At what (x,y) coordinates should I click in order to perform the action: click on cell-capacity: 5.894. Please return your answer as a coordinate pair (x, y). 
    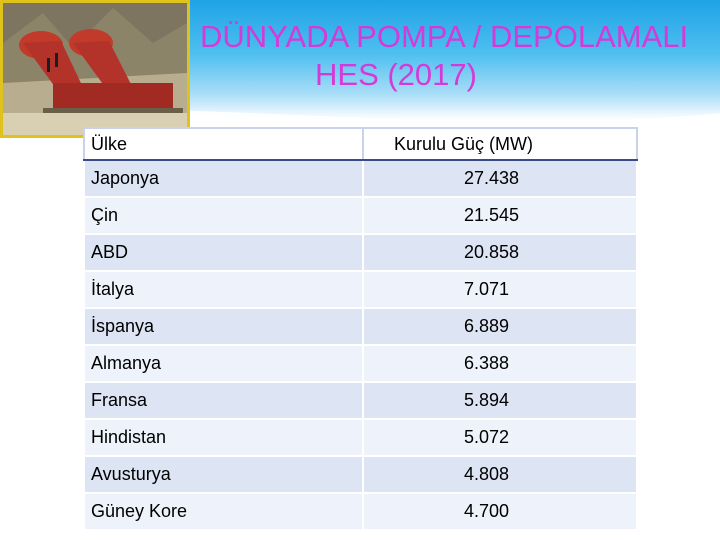
    Looking at the image, I should click on (500, 400).